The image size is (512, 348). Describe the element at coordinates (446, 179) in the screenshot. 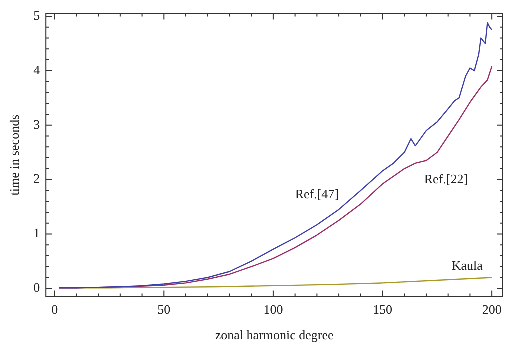

I see `series-label: Ref.[22]` at that location.